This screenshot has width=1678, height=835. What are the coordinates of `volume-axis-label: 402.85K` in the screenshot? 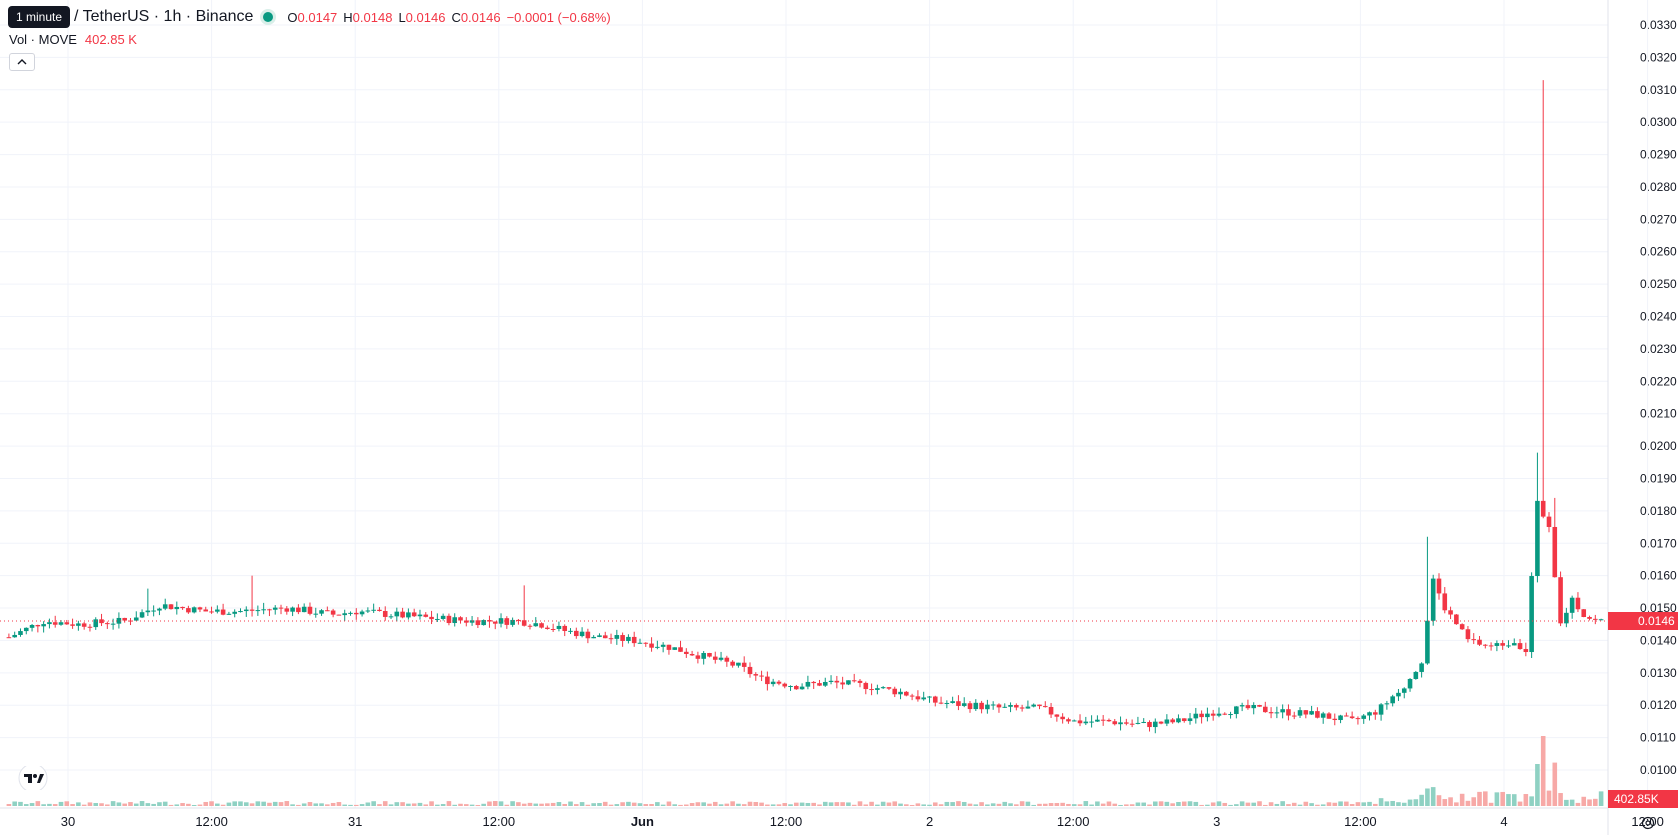 It's located at (1636, 799).